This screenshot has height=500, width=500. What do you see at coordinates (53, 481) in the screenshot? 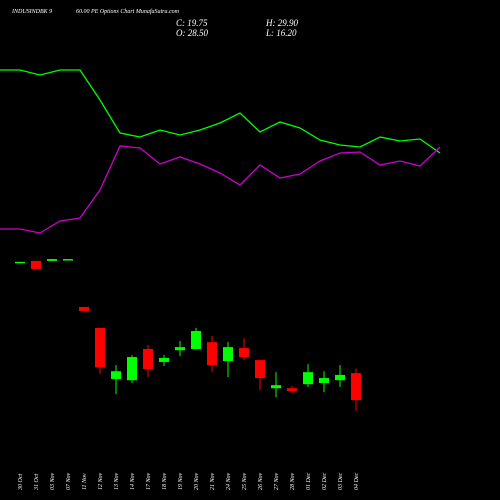
I see `x-tick-label: 03 Nov` at bounding box center [53, 481].